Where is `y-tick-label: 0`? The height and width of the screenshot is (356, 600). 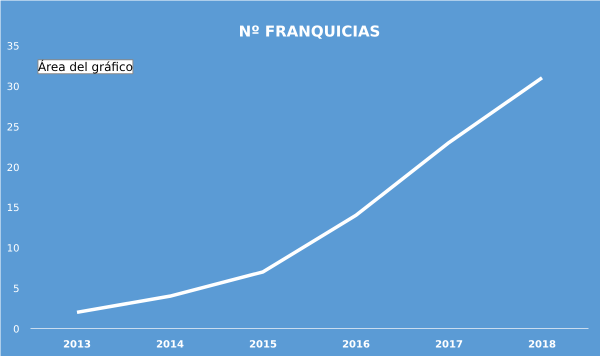 y-tick-label: 0 is located at coordinates (16, 330).